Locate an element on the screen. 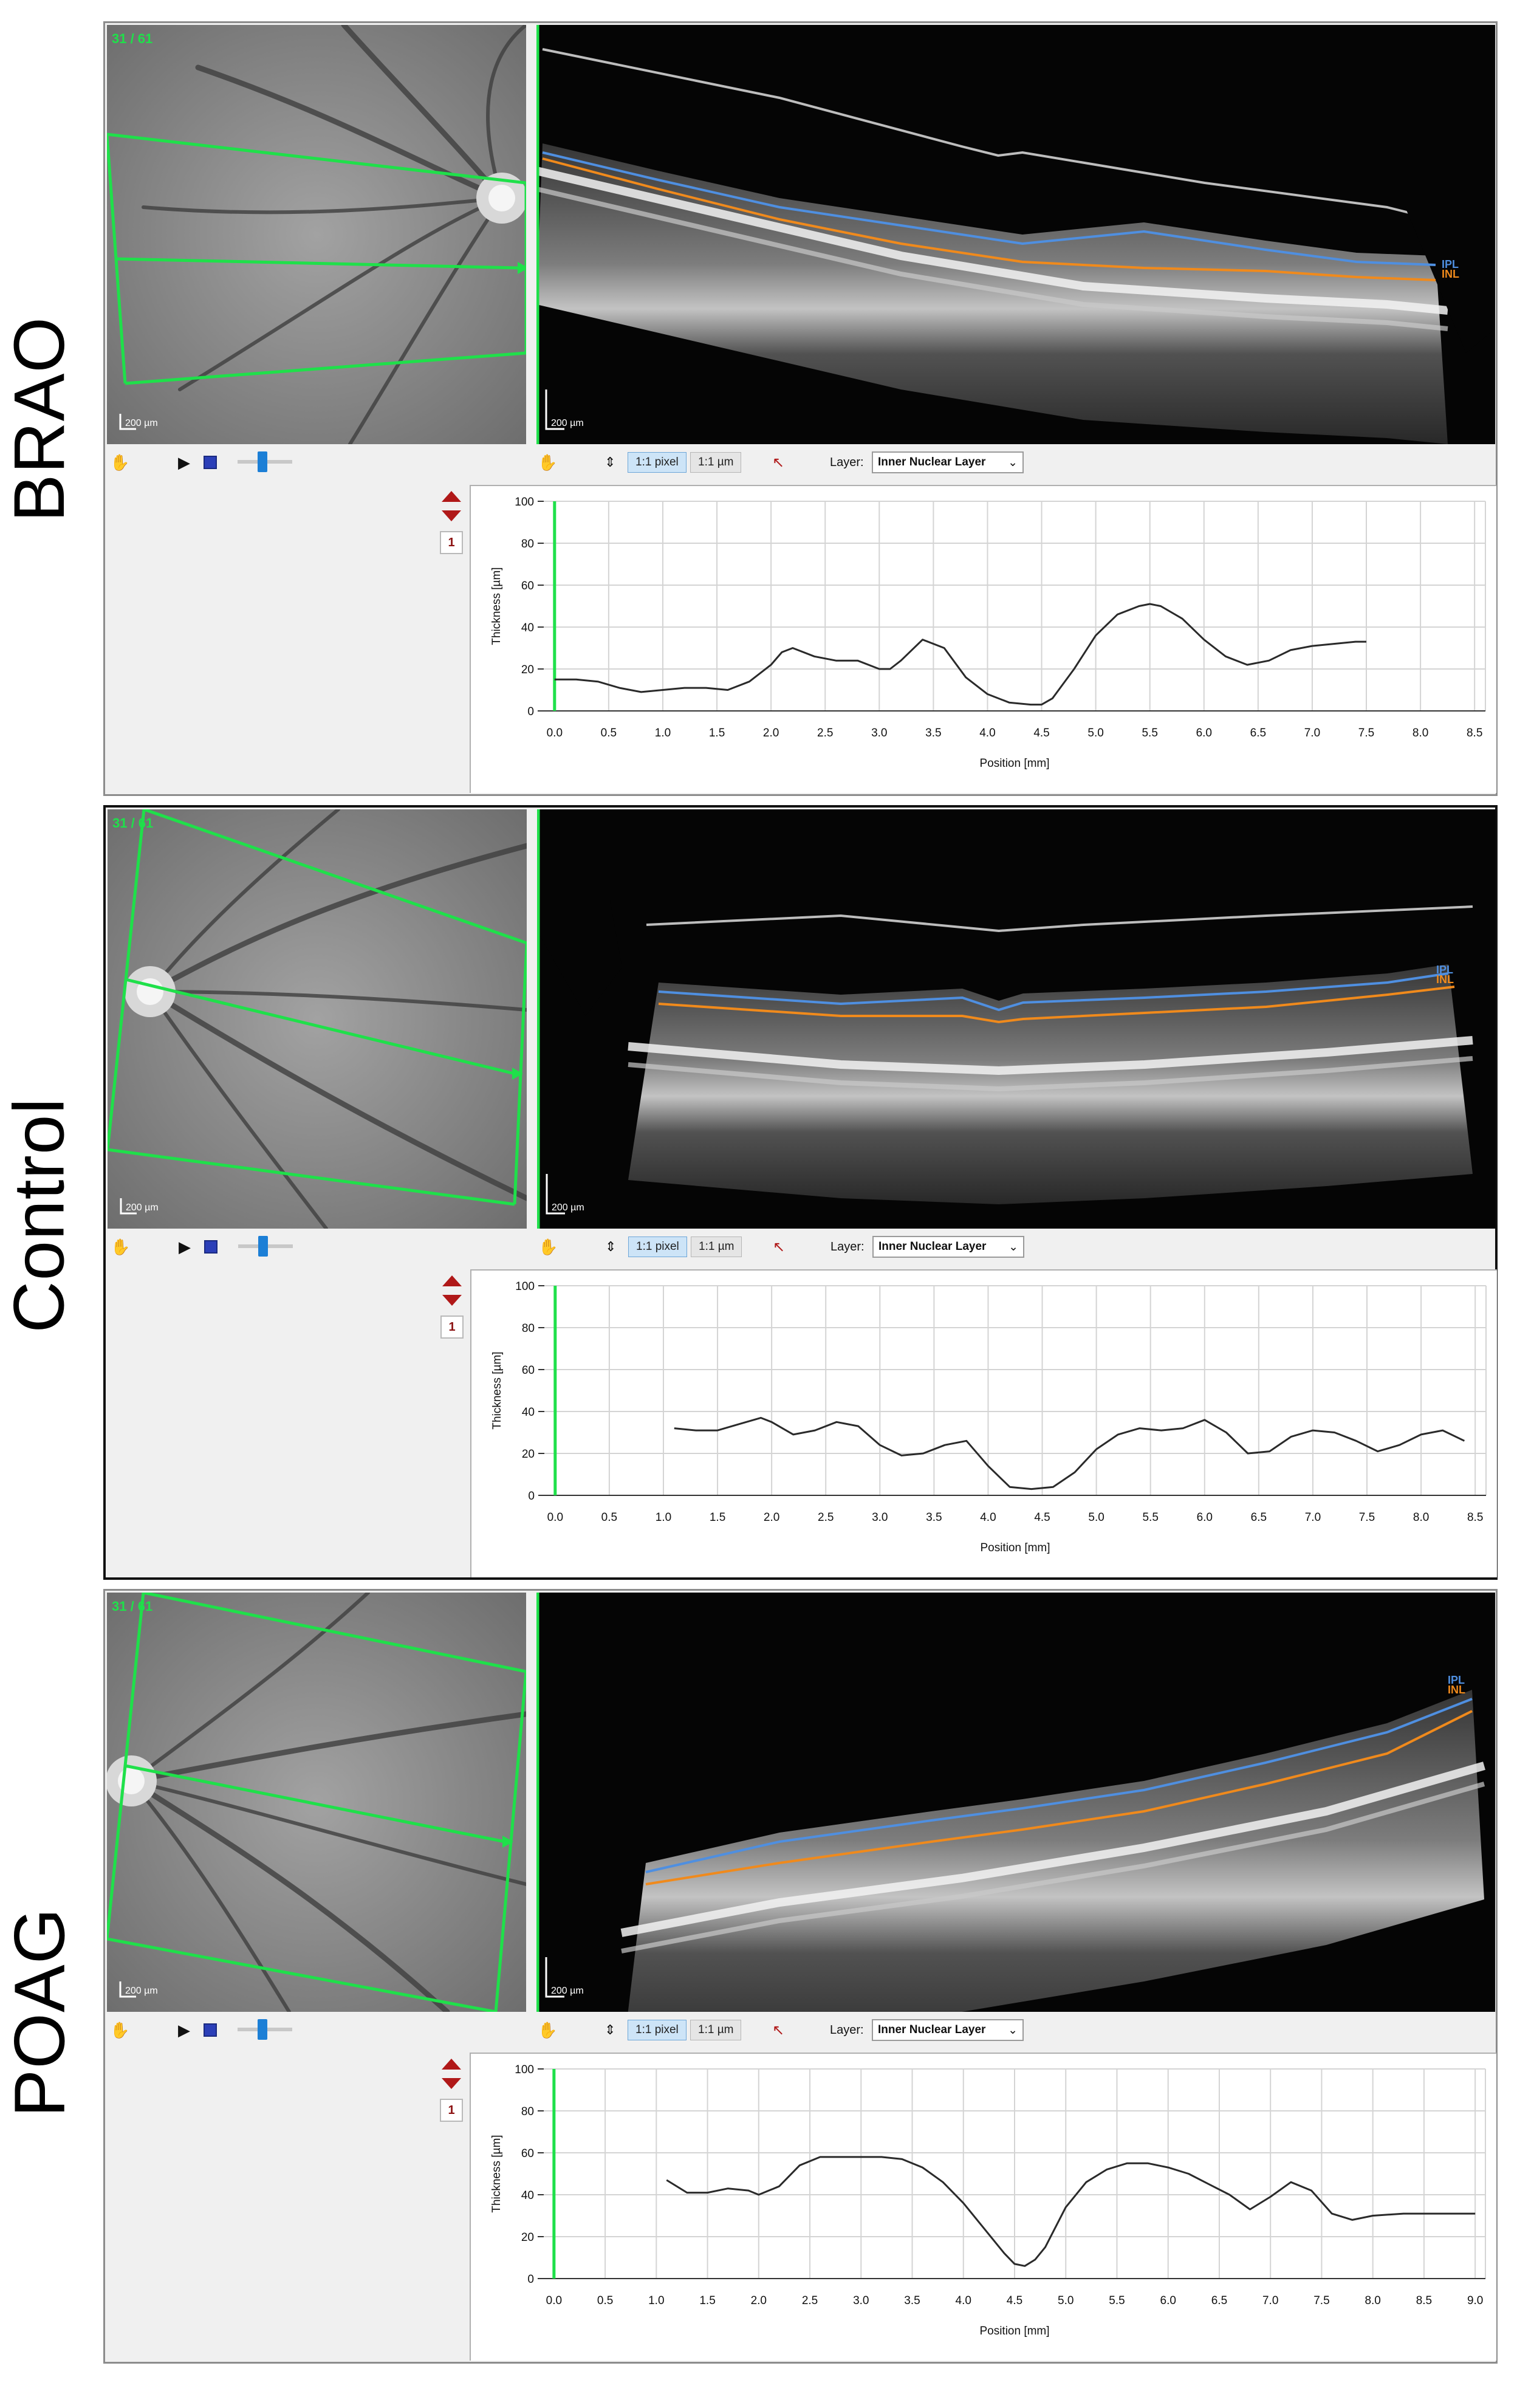  x-tick-label: 4.5 is located at coordinates (1042, 1518).